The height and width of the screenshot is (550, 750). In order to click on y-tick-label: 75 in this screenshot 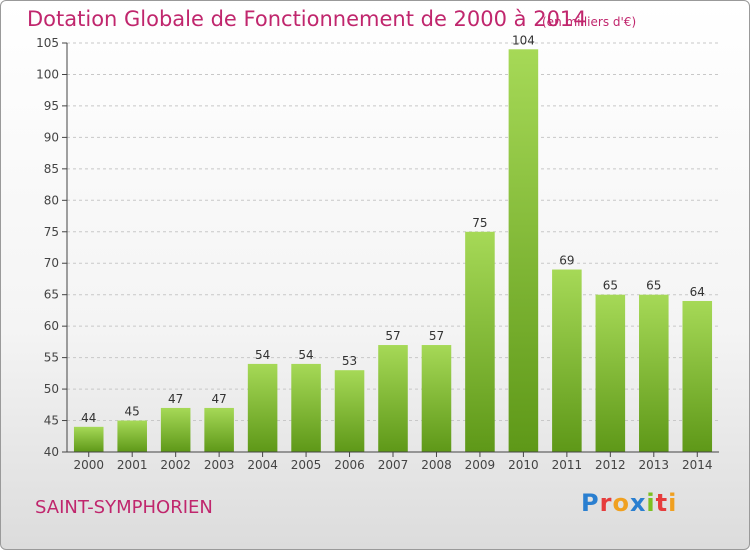, I will do `click(51, 232)`.